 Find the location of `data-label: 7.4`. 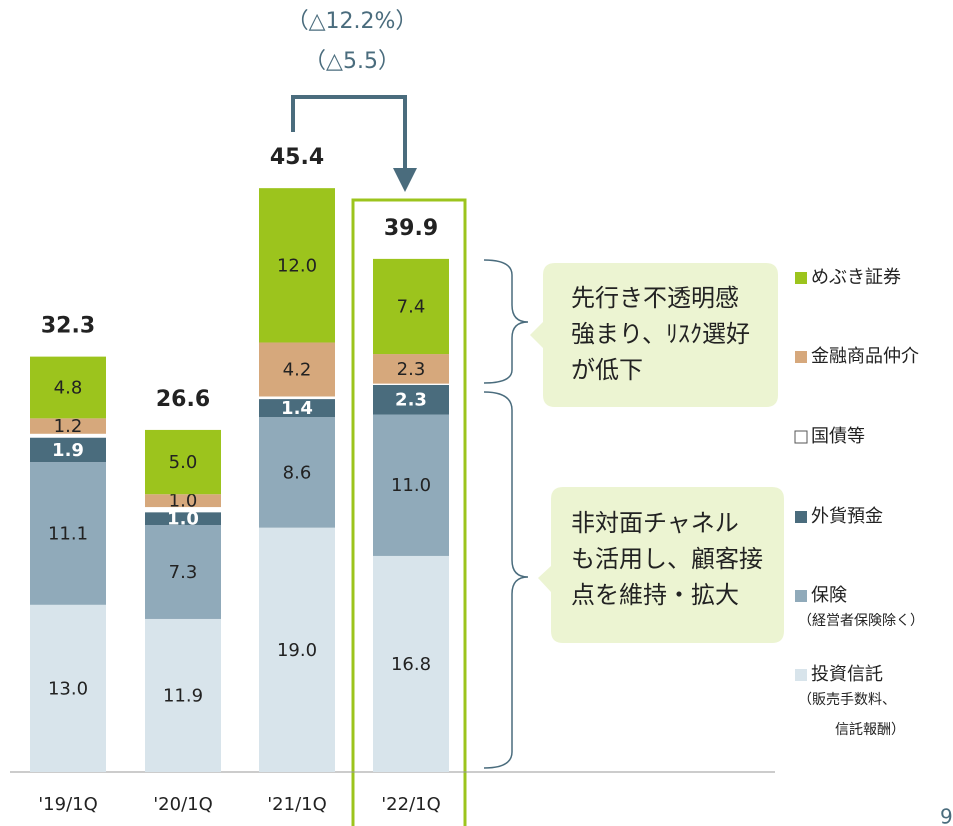

data-label: 7.4 is located at coordinates (411, 306).